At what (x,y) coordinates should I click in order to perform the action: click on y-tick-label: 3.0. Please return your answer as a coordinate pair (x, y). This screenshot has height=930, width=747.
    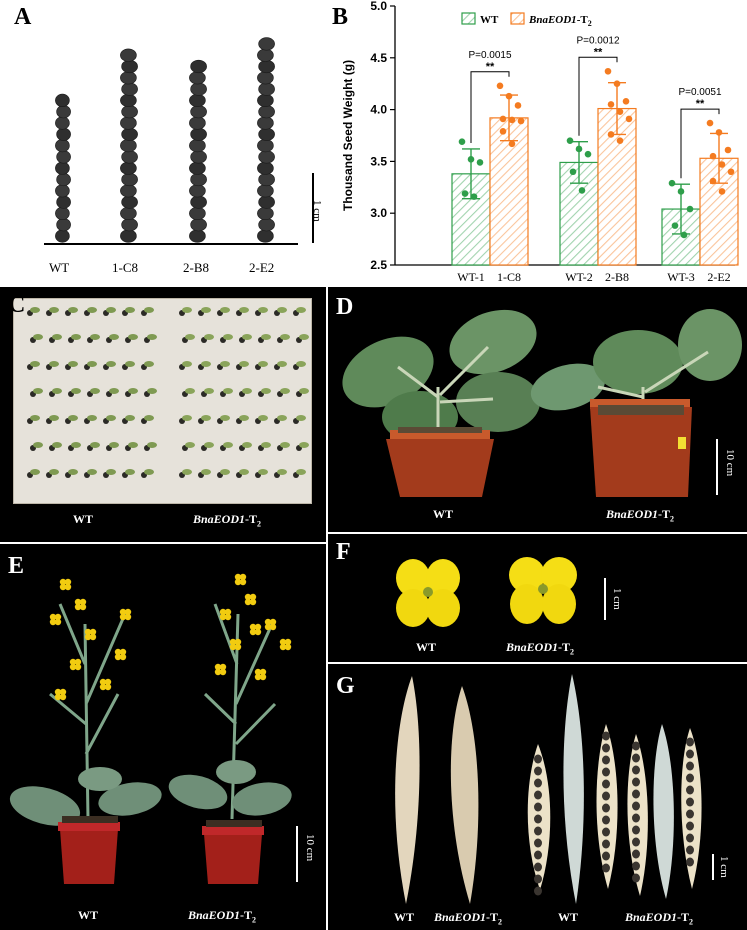
    Looking at the image, I should click on (378, 213).